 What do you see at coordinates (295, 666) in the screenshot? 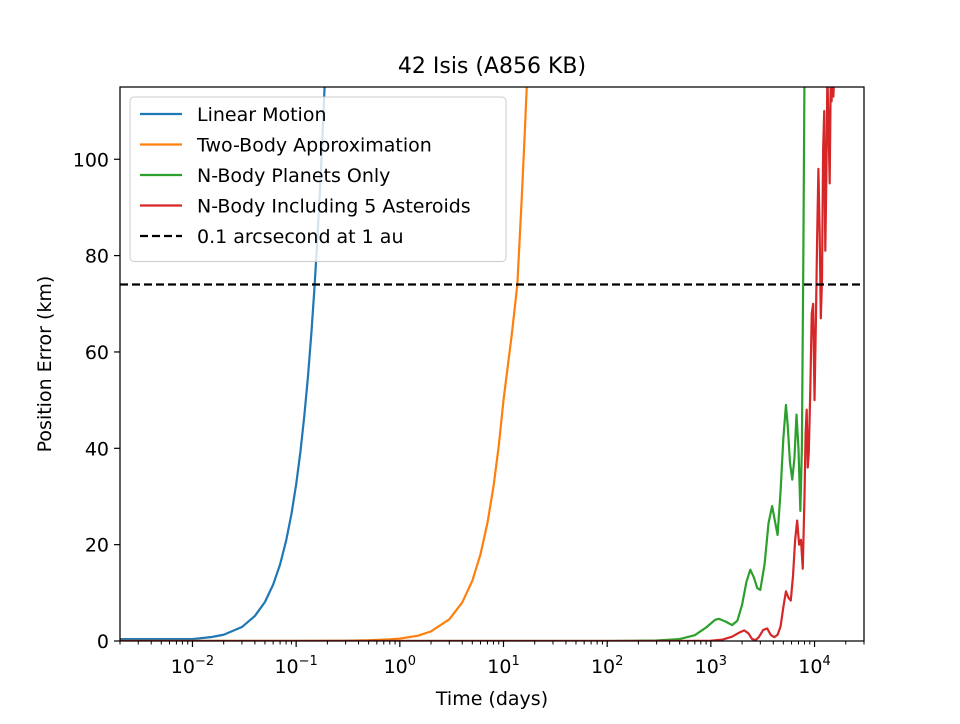
I see `x-tick-label: 10⁻¹` at bounding box center [295, 666].